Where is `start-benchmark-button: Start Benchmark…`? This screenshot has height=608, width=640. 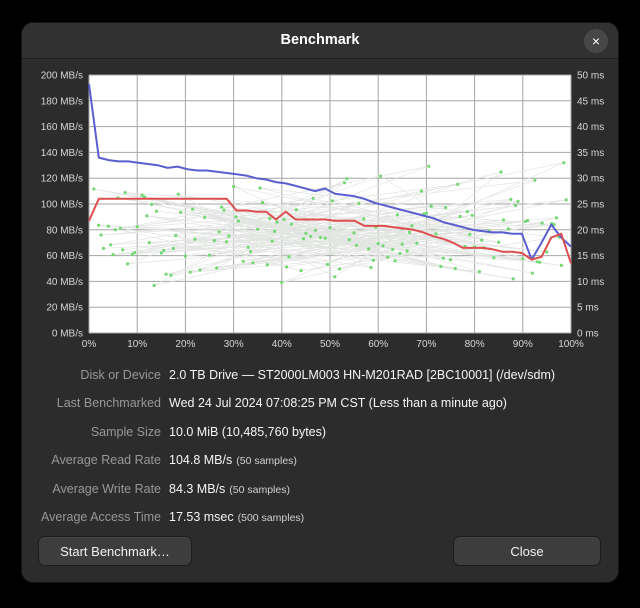
start-benchmark-button: Start Benchmark… is located at coordinates (115, 551).